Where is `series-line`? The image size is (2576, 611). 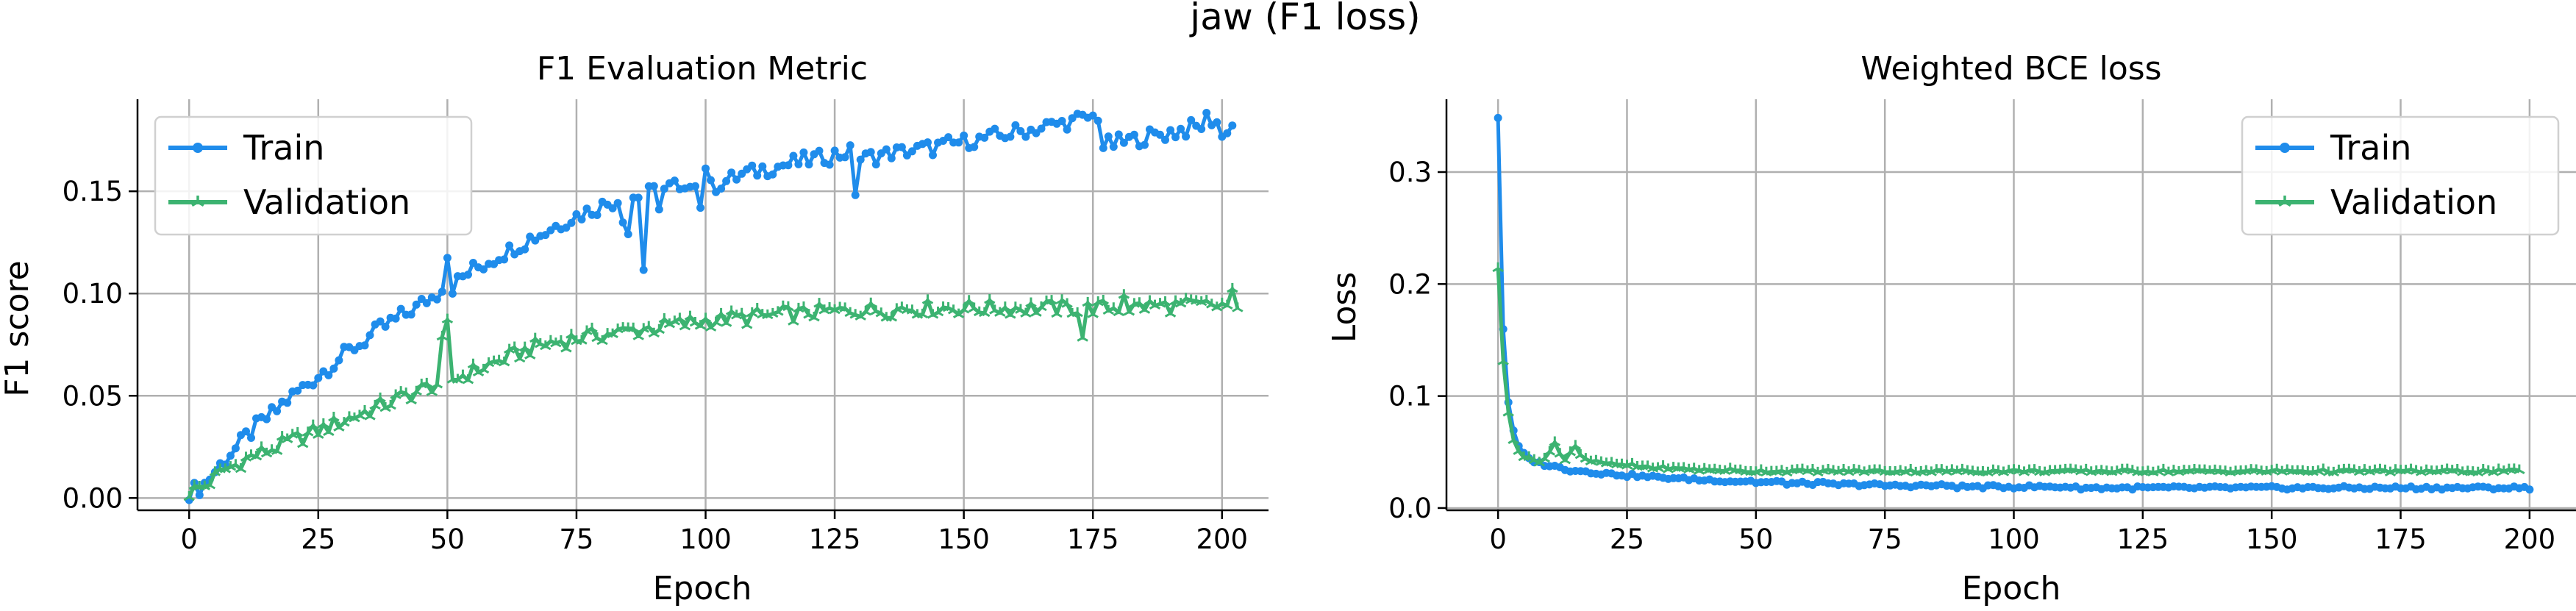 series-line is located at coordinates (713, 393).